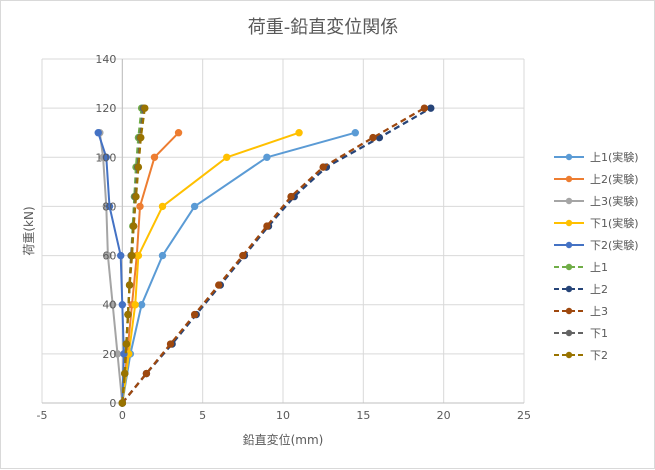 This screenshot has width=655, height=470. Describe the element at coordinates (614, 245) in the screenshot. I see `legend-label: 下2(実験)` at that location.